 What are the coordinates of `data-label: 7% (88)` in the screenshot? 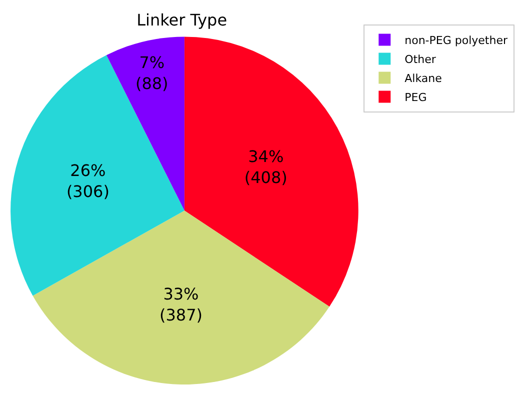 It's located at (151, 73).